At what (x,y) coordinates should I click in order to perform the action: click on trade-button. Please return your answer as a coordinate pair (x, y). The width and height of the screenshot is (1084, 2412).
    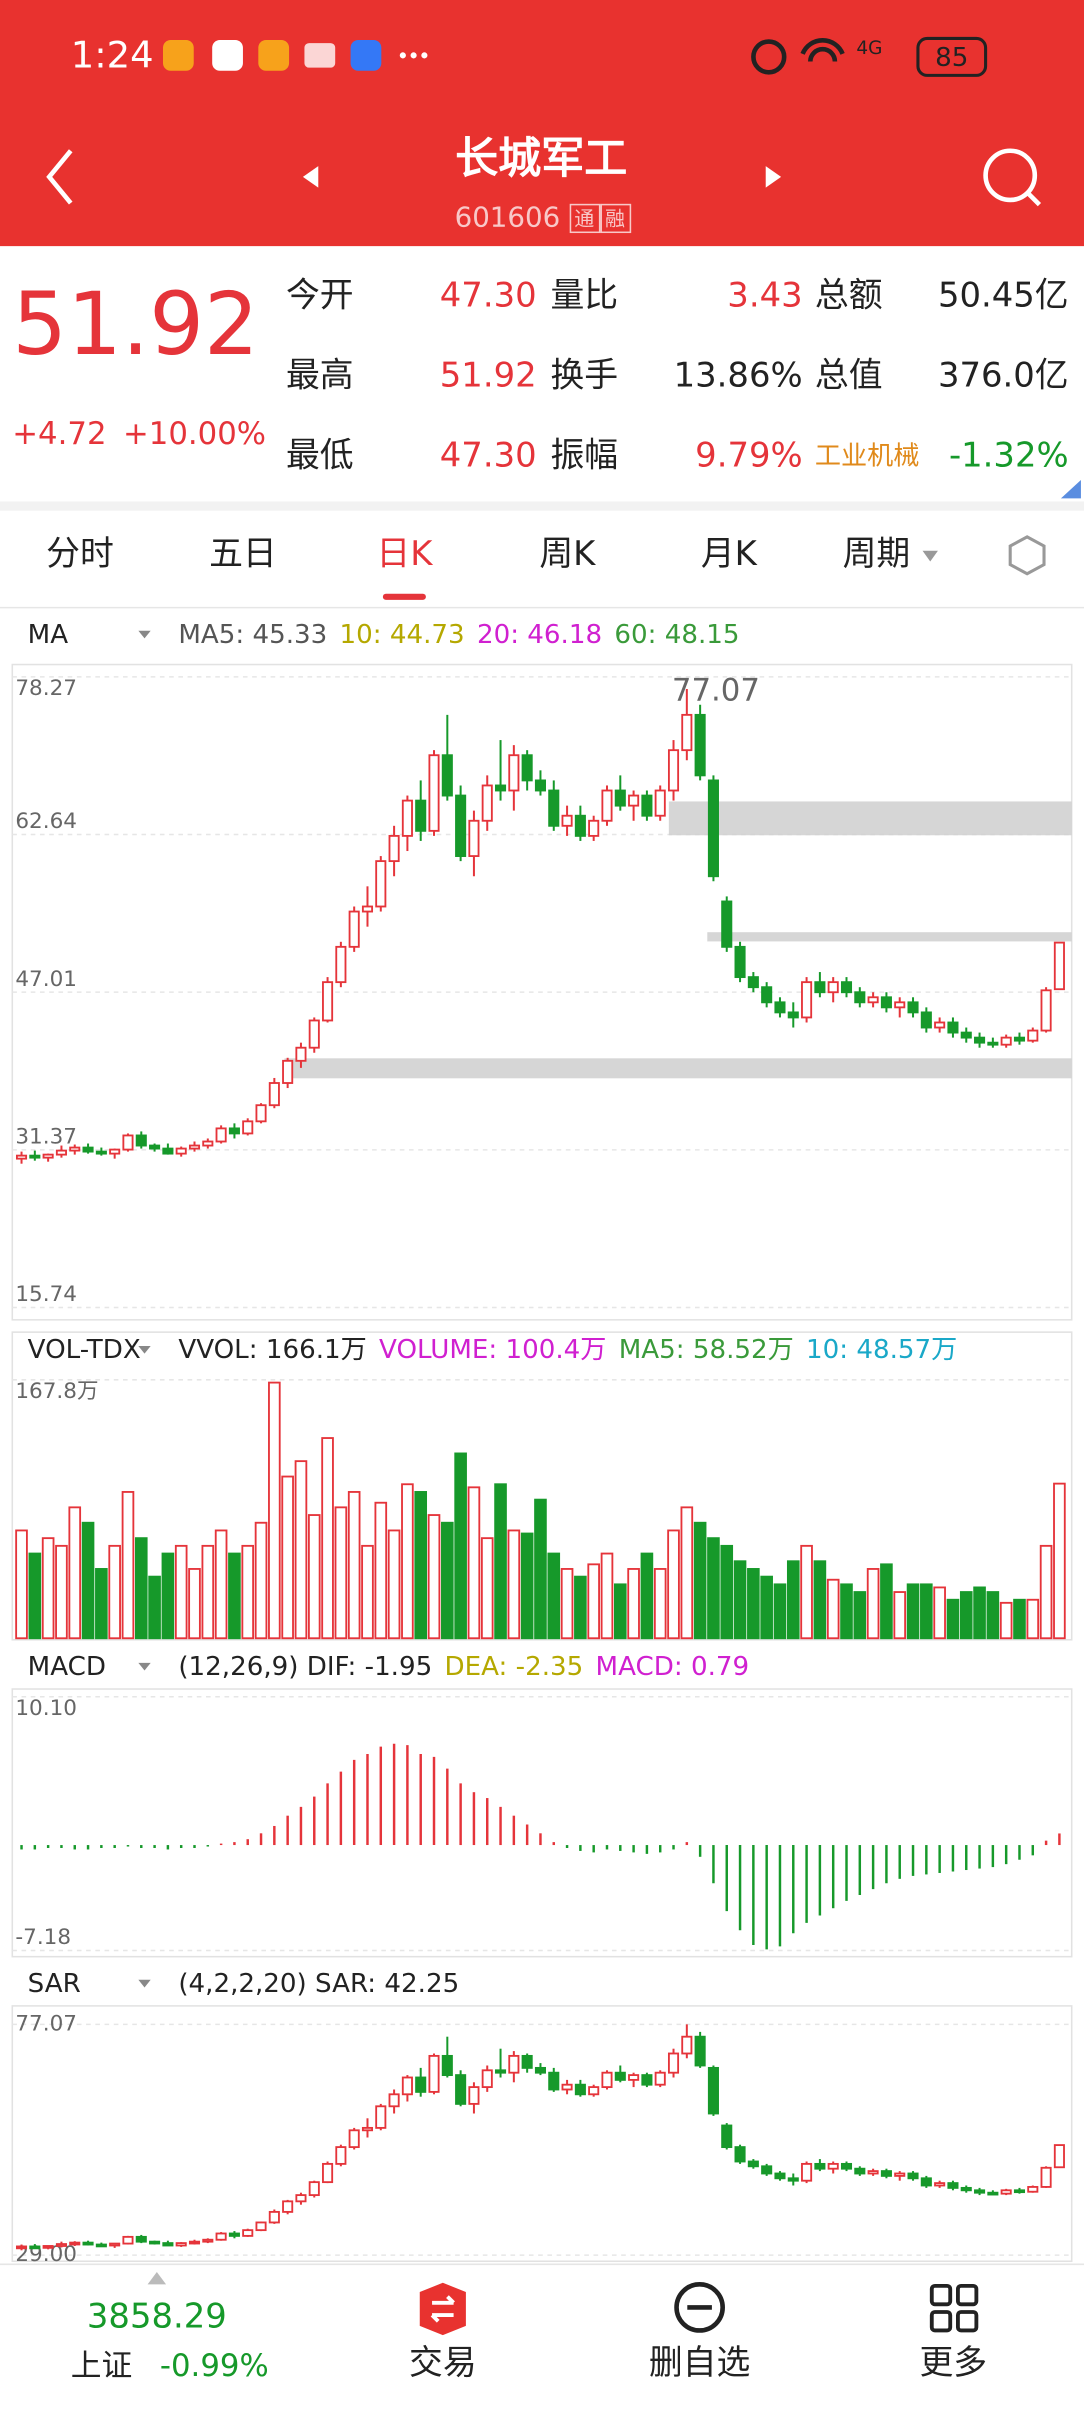
    Looking at the image, I should click on (442, 2309).